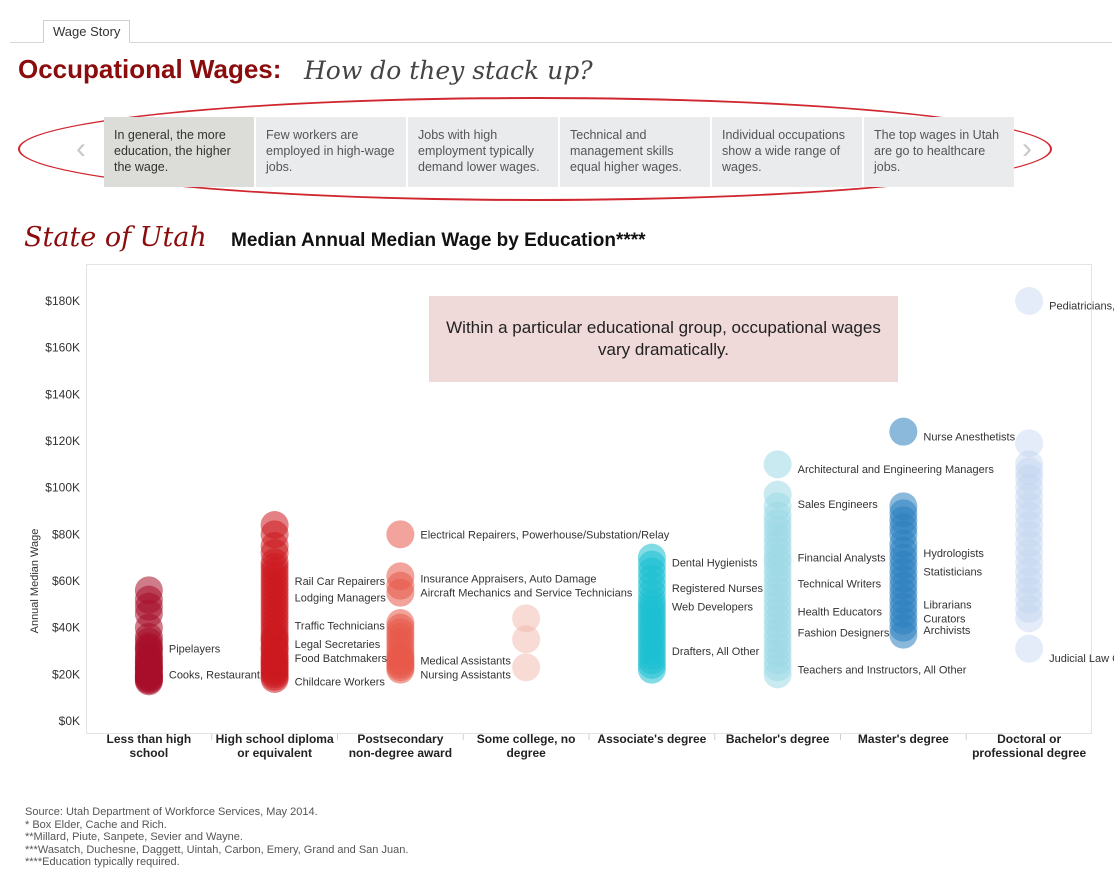 This screenshot has width=1114, height=891. Describe the element at coordinates (115, 237) in the screenshot. I see `section-region-label: State of Utah` at that location.